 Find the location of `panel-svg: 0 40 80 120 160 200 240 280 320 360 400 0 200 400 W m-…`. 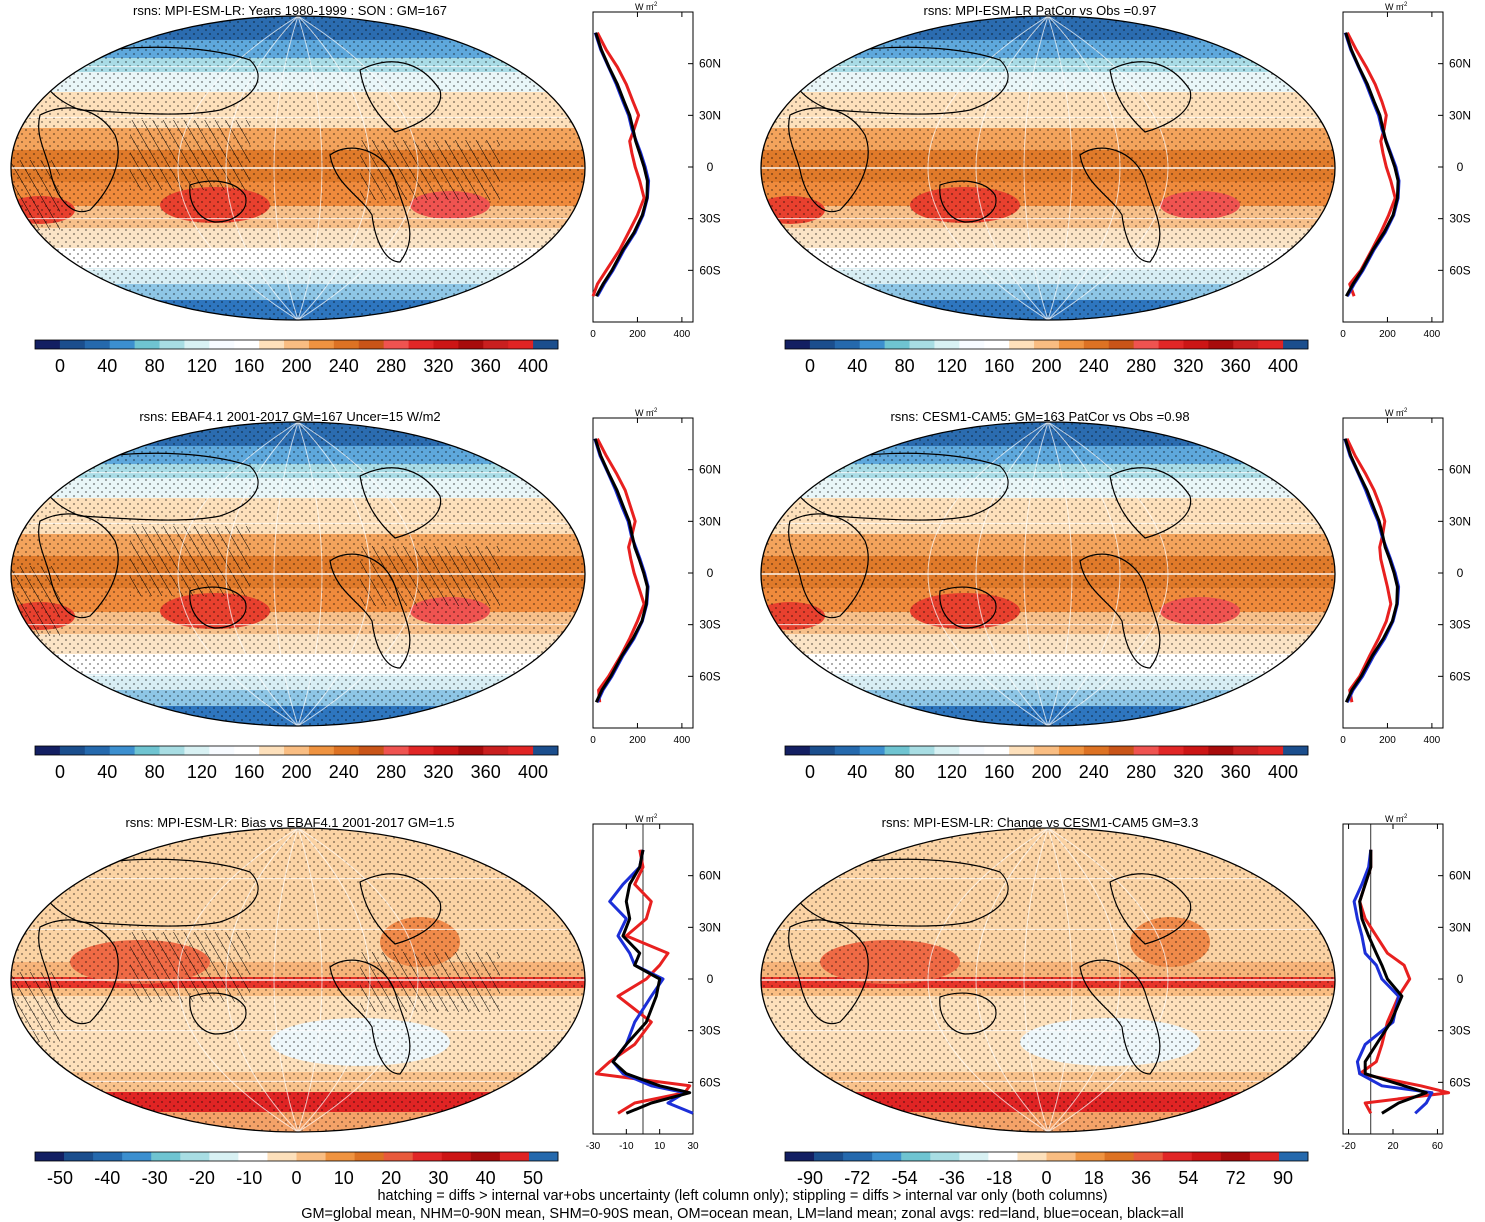

panel-svg: 0 40 80 120 160 200 240 280 320 360 400 0 200 400 W m-… is located at coordinates (1115, 595).